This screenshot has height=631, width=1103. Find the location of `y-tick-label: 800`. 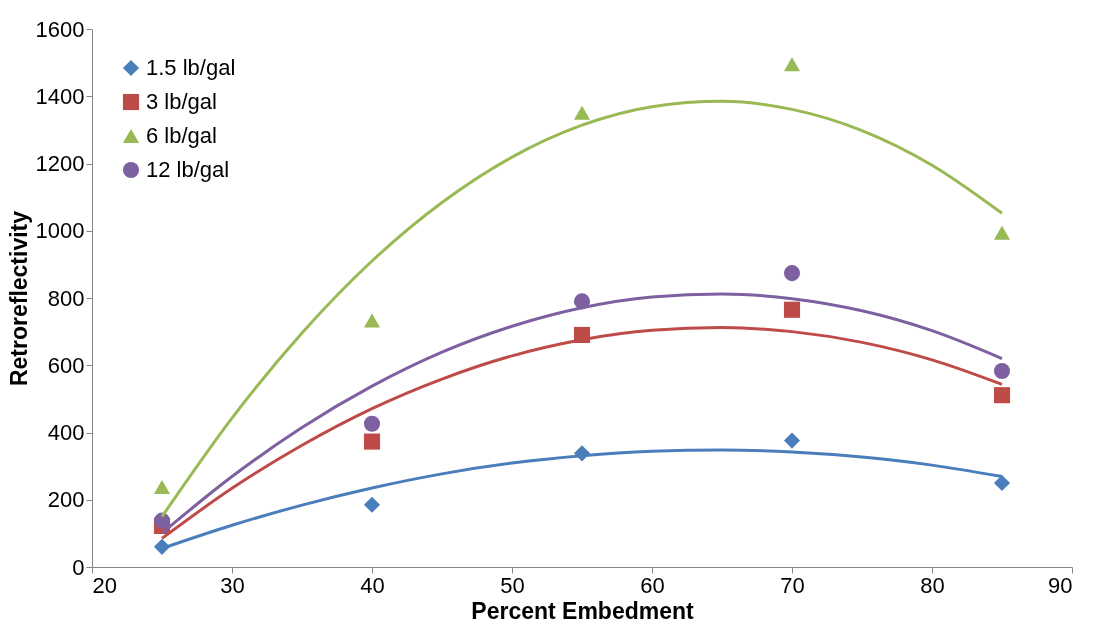

y-tick-label: 800 is located at coordinates (66, 298).